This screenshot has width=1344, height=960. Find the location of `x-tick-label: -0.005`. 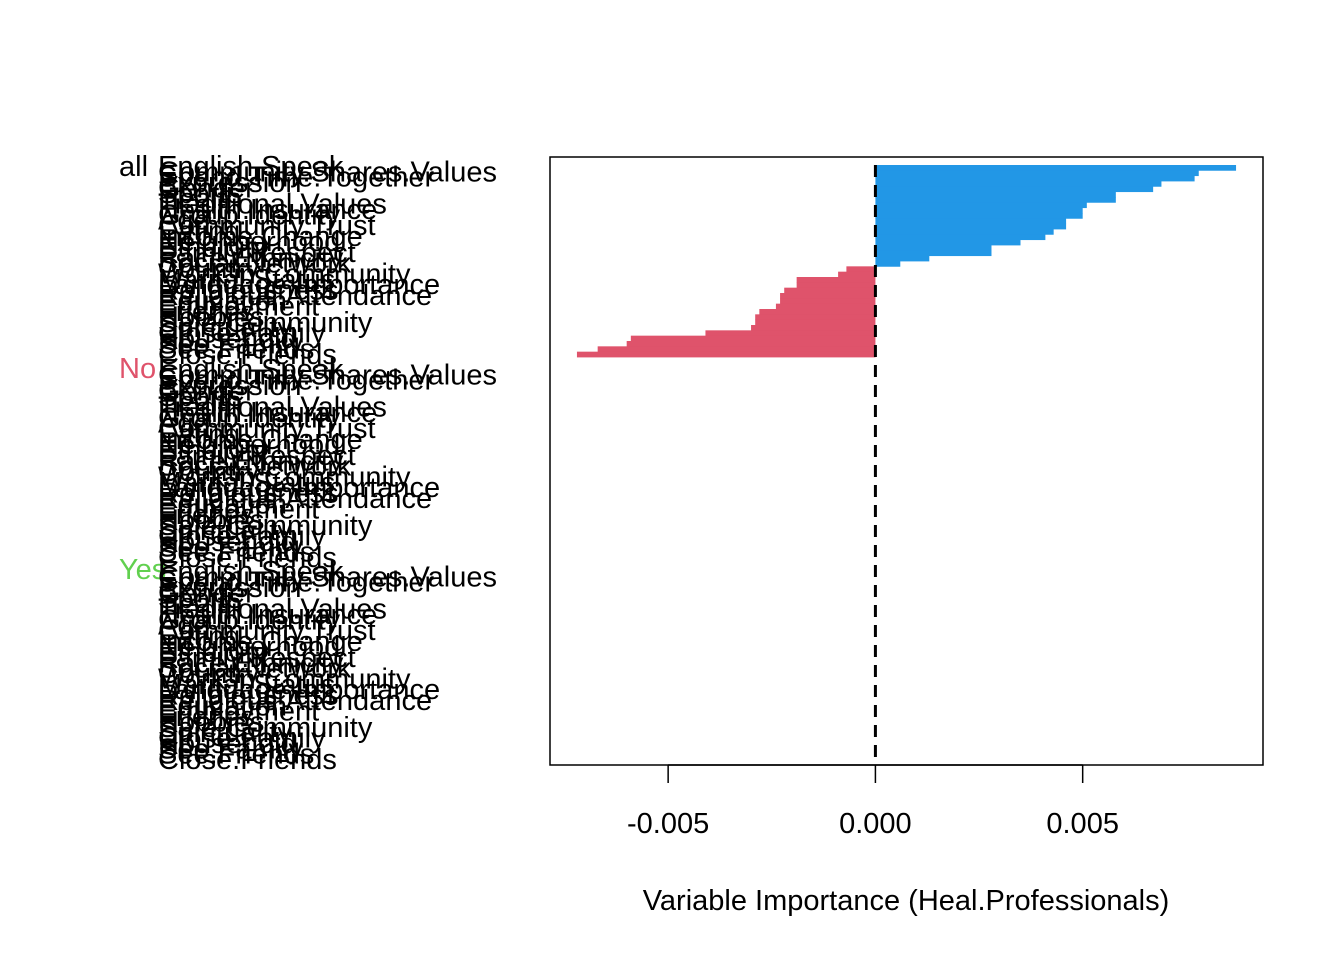

x-tick-label: -0.005 is located at coordinates (668, 824).